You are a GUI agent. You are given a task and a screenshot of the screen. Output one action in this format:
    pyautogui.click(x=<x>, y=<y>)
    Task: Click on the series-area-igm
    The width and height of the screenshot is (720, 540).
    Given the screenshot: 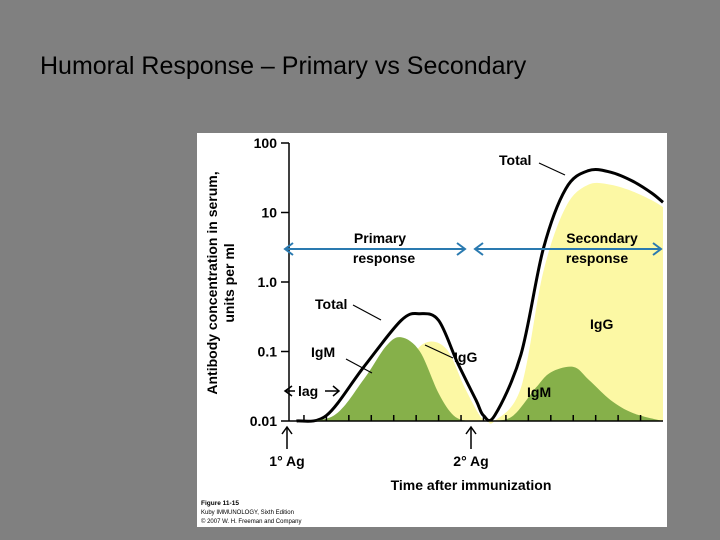 What is the action you would take?
    pyautogui.click(x=479, y=379)
    